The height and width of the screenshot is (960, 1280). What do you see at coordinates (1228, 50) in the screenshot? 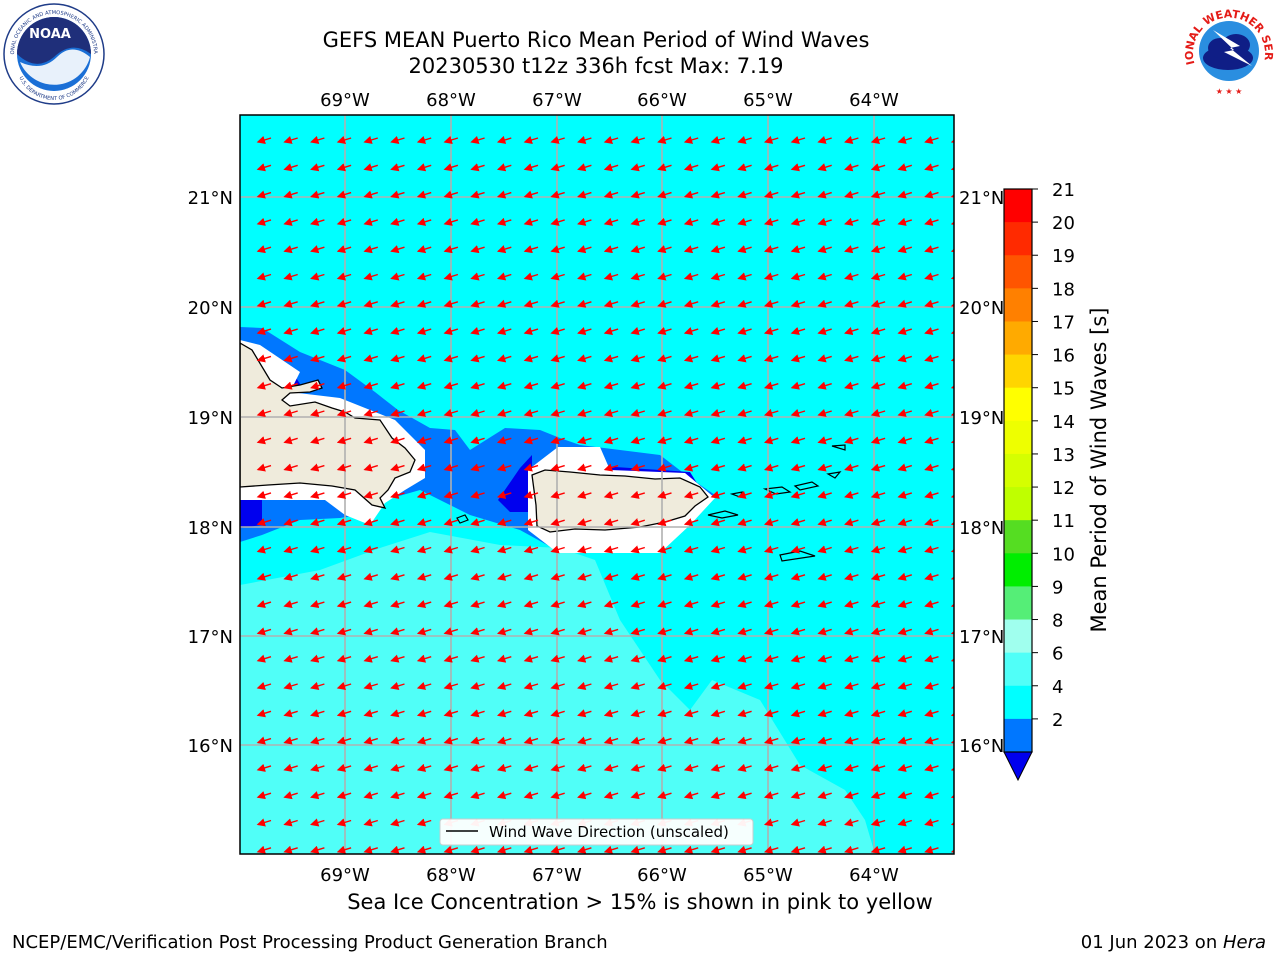
I see `nws-logo: NATIONAL WEATHER SERVICE ★ ★ ★` at bounding box center [1228, 50].